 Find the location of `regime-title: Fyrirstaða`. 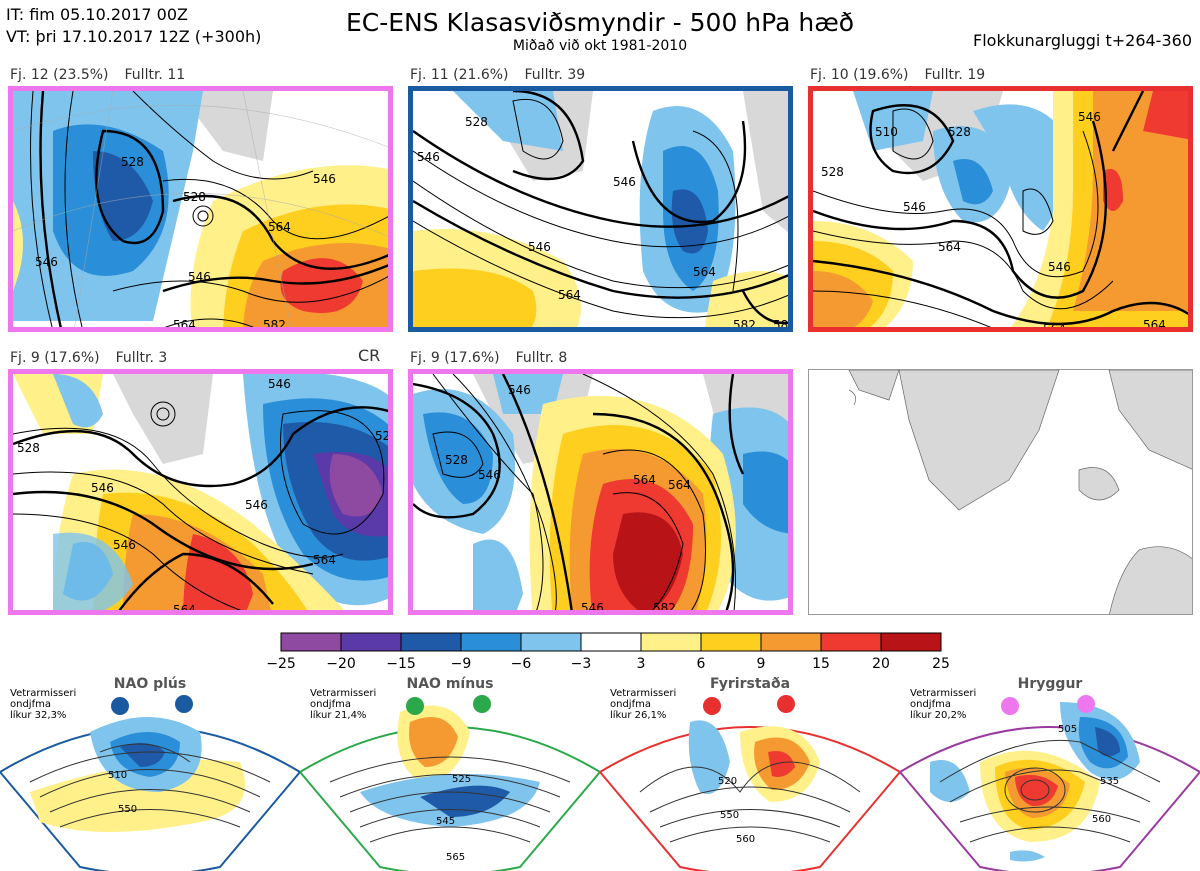

regime-title: Fyrirstaða is located at coordinates (750, 684).